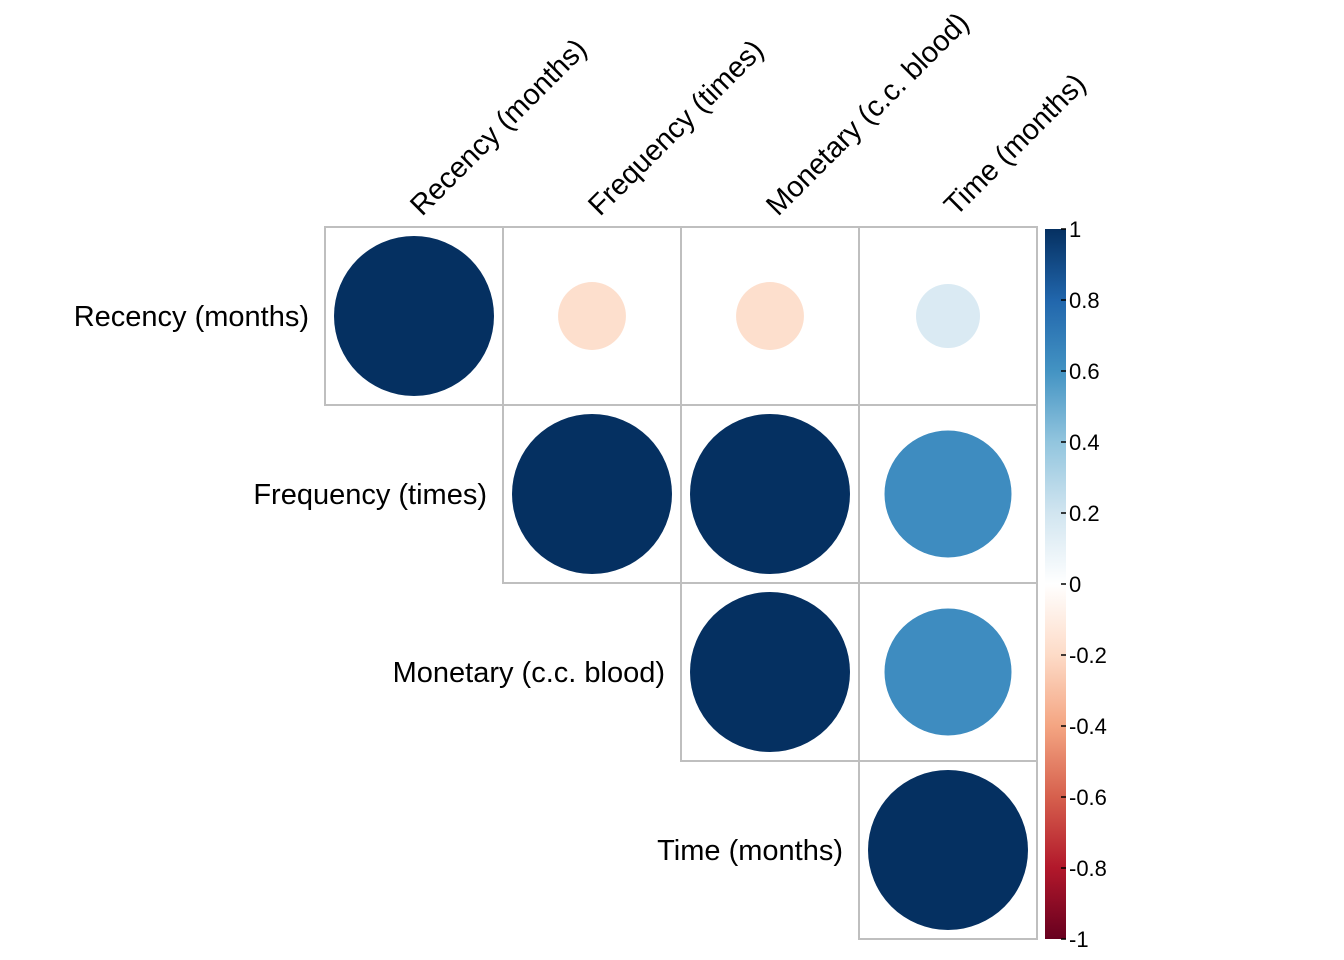 The width and height of the screenshot is (1344, 960). I want to click on colorbar-tick-label: 0.8, so click(1084, 300).